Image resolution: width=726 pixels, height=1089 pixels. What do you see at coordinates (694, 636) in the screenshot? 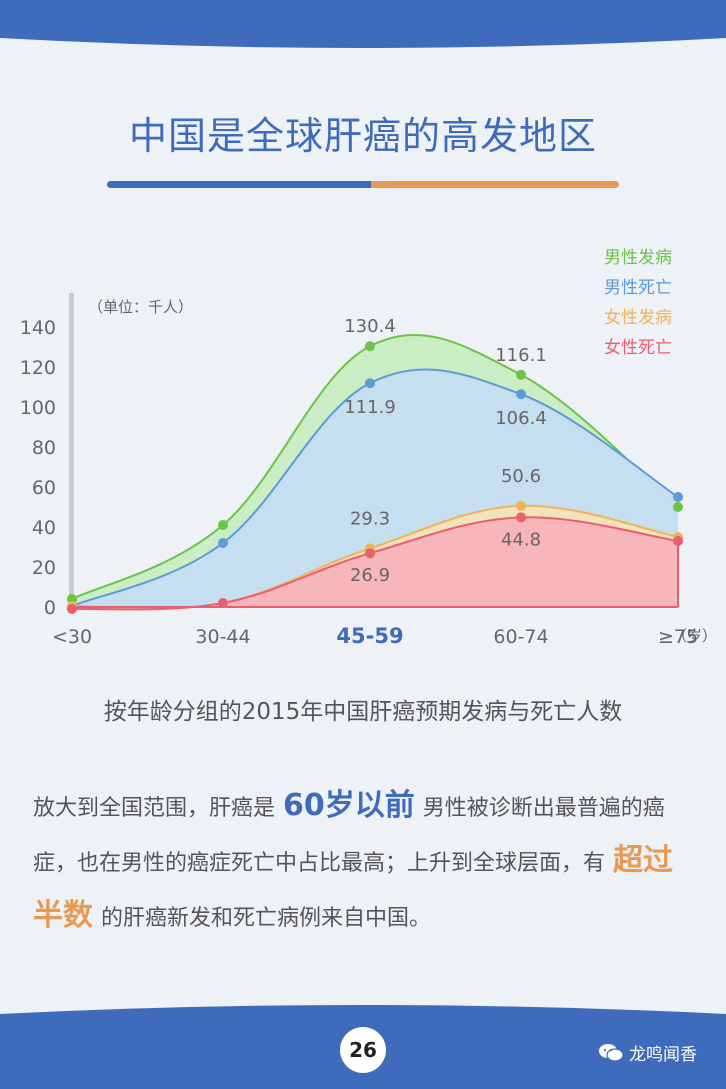
I see `x-unit-label: （岁）` at bounding box center [694, 636].